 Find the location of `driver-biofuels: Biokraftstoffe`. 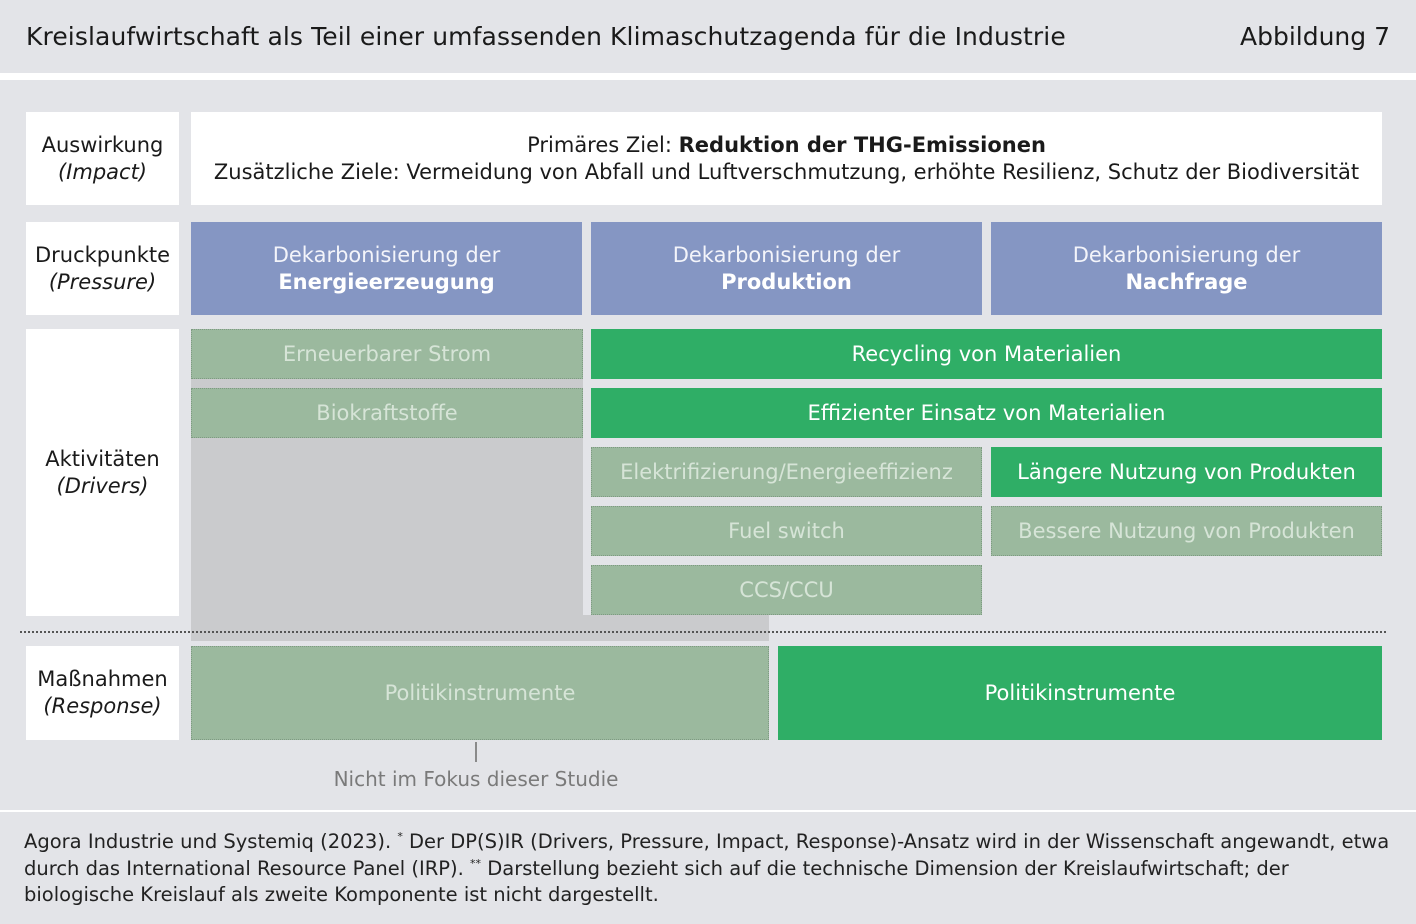

driver-biofuels: Biokraftstoffe is located at coordinates (387, 413).